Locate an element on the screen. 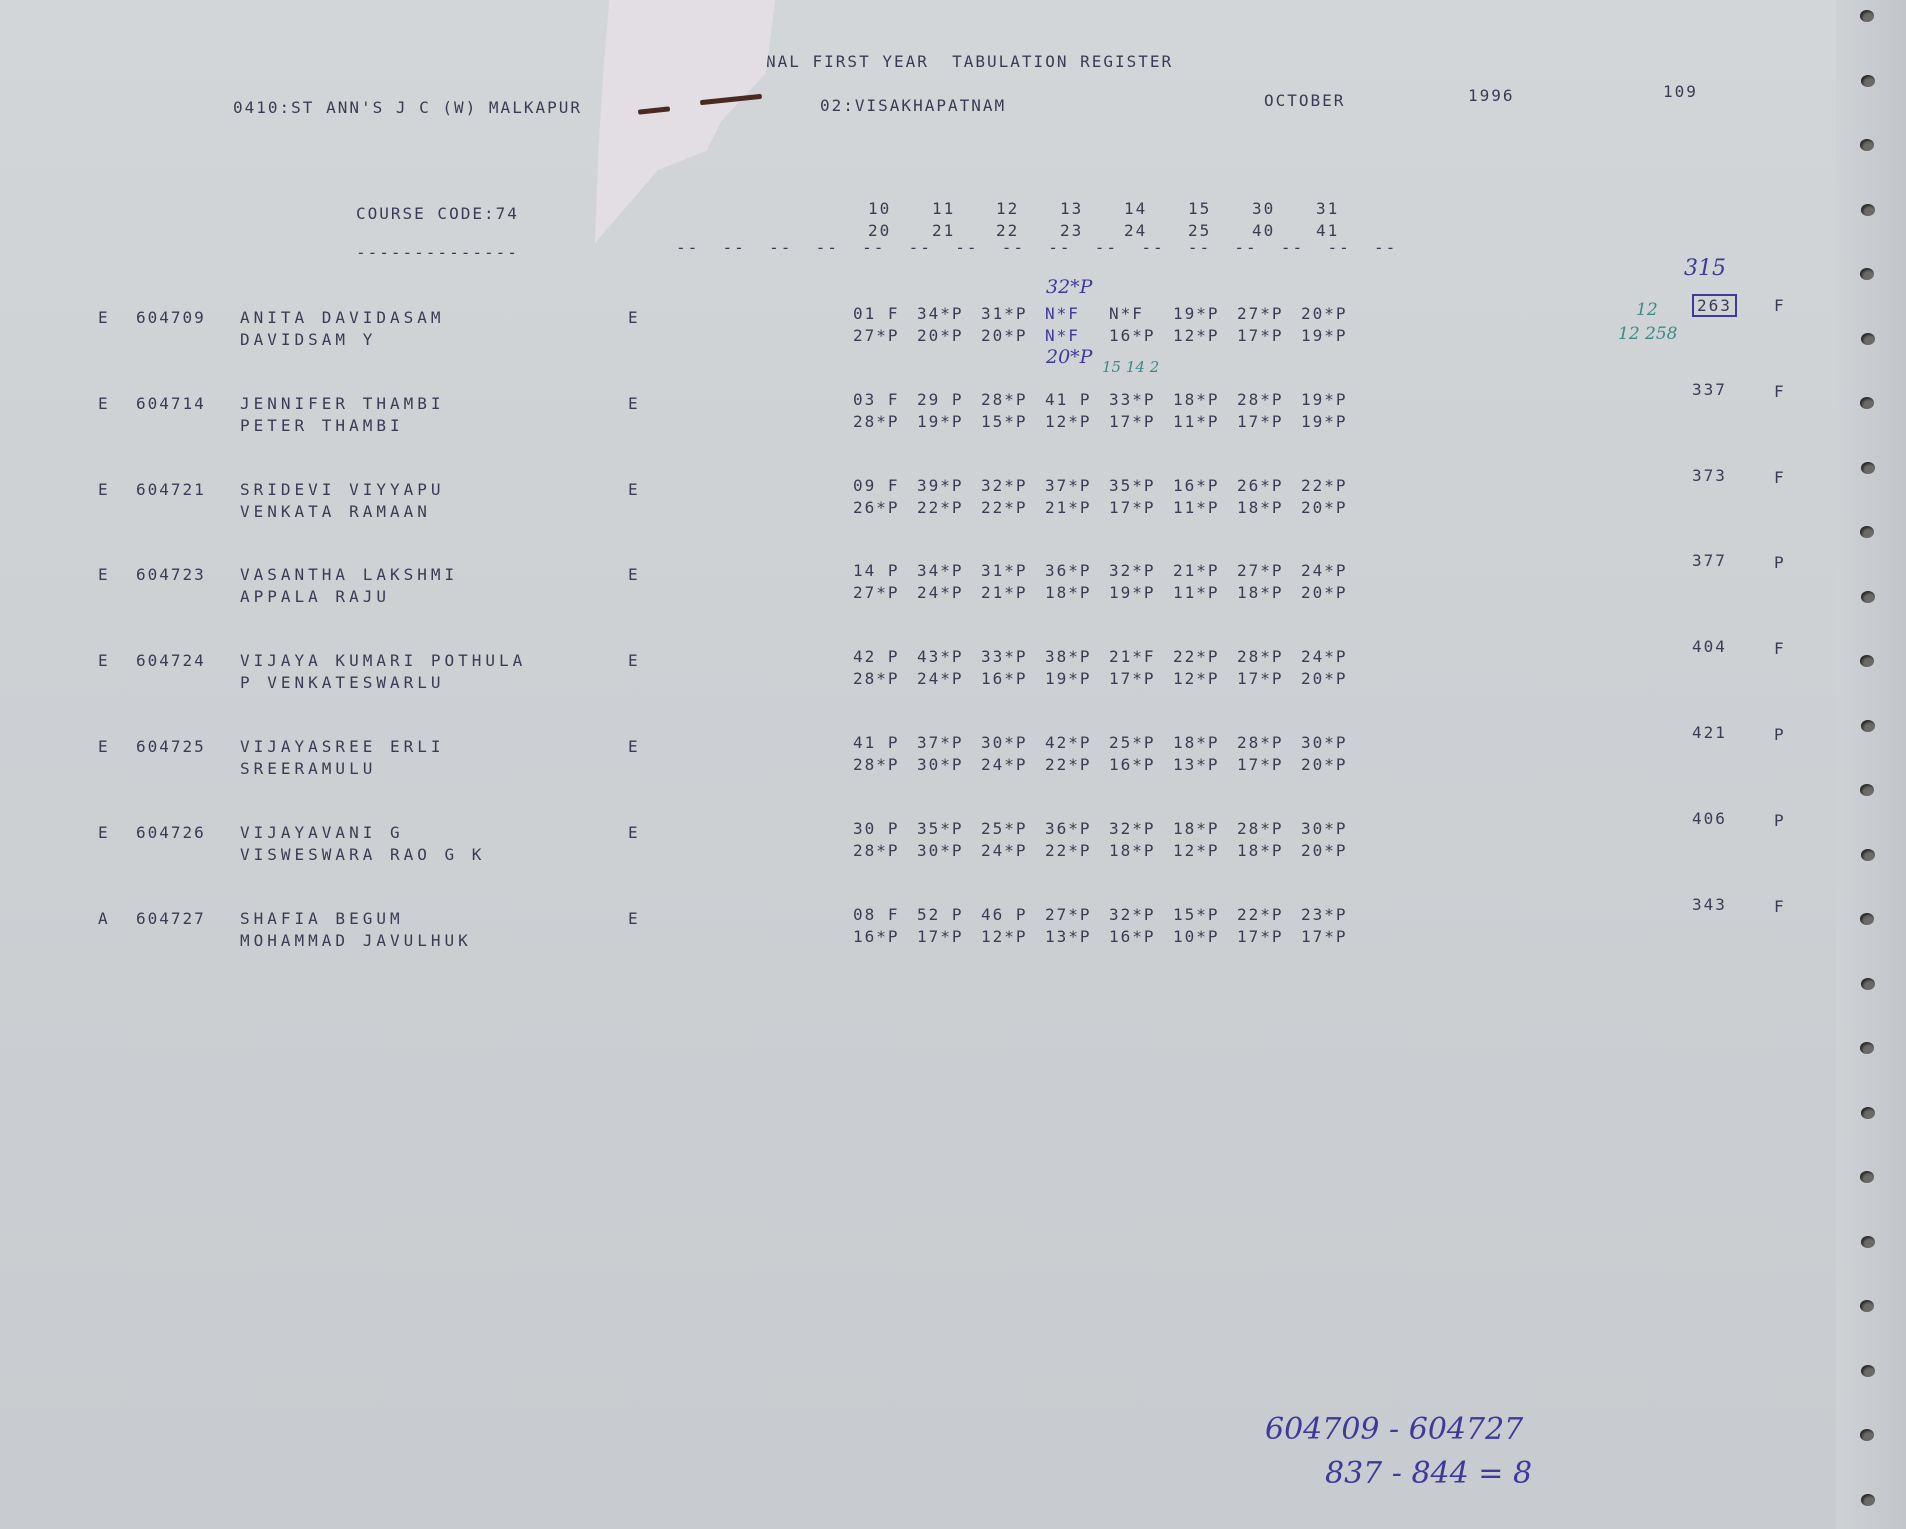 The height and width of the screenshot is (1529, 1906). subject-mark: 38*P is located at coordinates (1068, 657).